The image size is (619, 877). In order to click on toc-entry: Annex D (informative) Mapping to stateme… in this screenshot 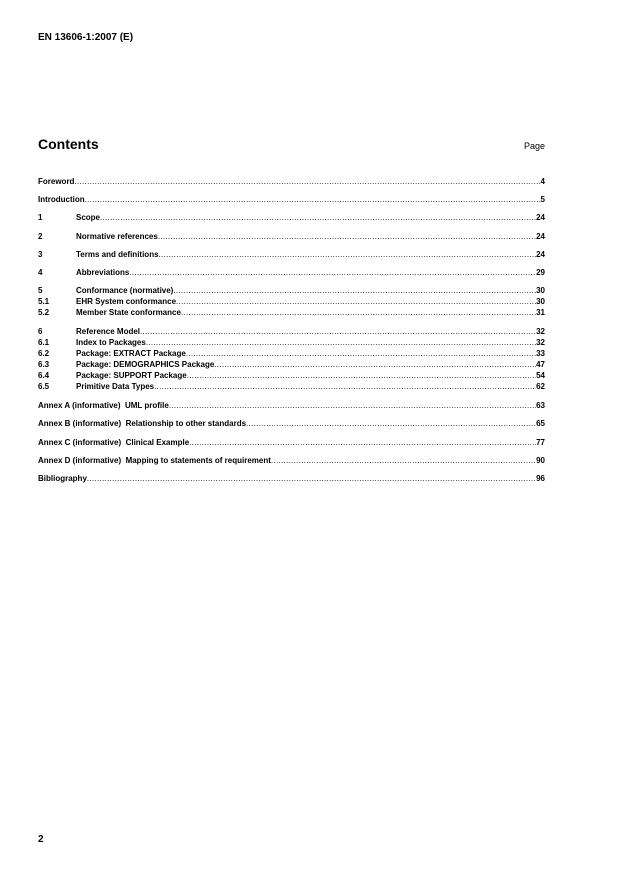, I will do `click(291, 460)`.